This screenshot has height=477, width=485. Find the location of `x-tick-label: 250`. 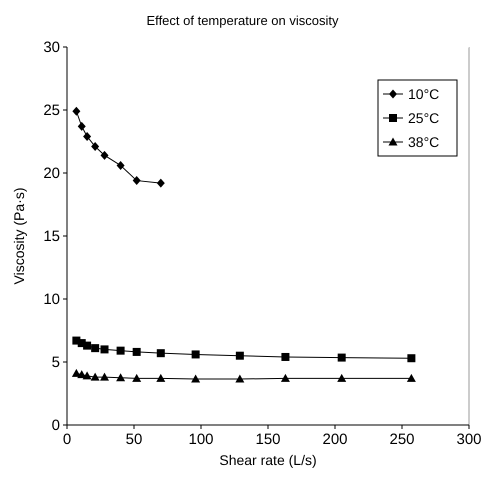

x-tick-label: 250 is located at coordinates (402, 439).